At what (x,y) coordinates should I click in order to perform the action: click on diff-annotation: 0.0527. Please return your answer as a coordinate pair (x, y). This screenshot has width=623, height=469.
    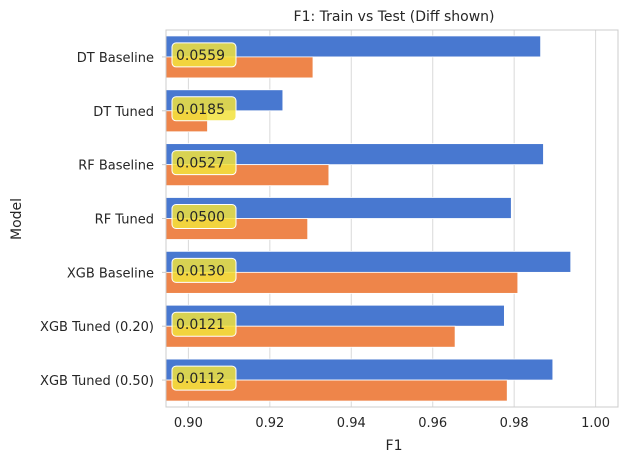
    Looking at the image, I should click on (204, 163).